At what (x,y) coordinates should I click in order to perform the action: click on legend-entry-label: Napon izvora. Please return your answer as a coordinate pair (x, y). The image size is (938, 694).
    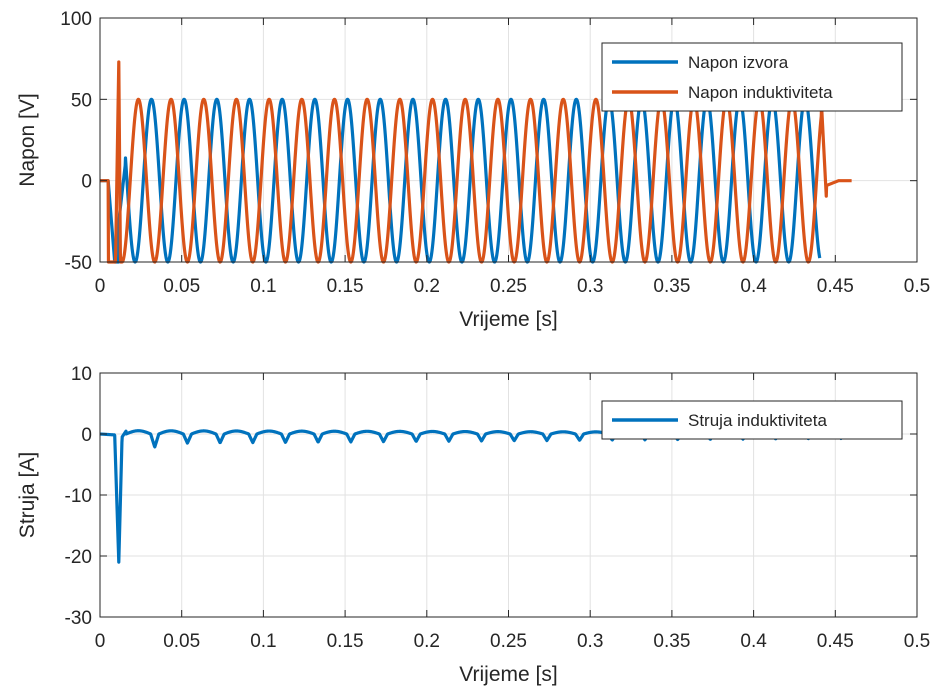
    Looking at the image, I should click on (738, 62).